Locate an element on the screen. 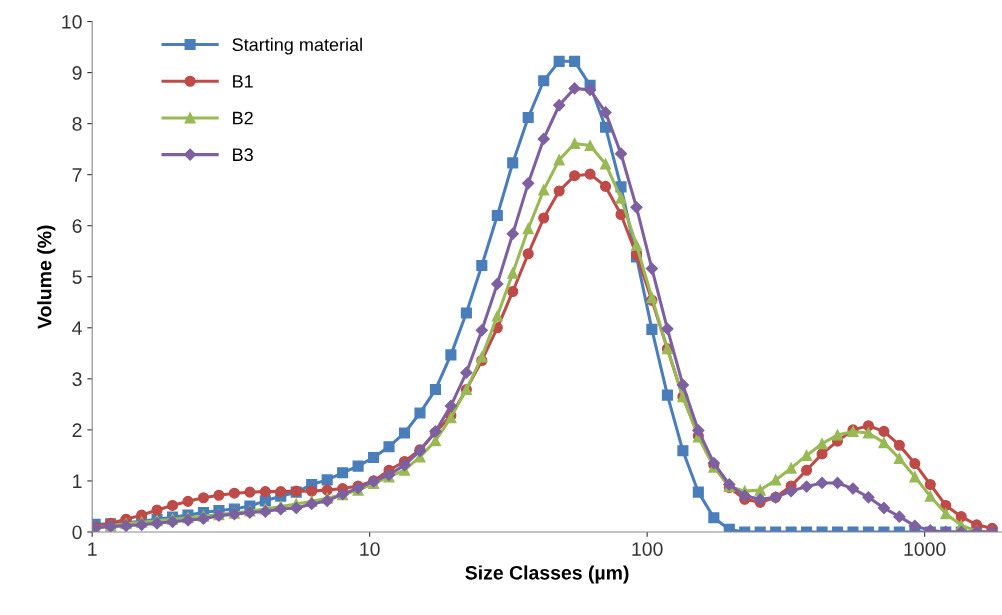 The image size is (1002, 615). legend-label: B1 is located at coordinates (243, 81).